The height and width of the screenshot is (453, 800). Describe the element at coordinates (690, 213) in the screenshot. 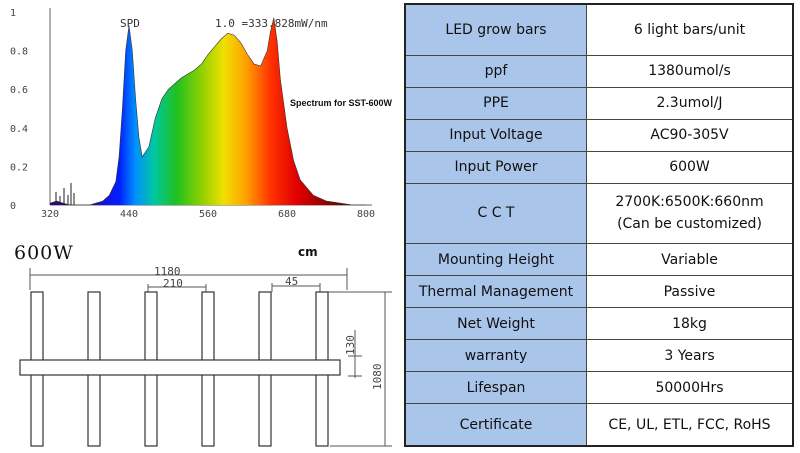

I see `spec-value: 2700K:6500K:660nm (Can be customized)` at that location.